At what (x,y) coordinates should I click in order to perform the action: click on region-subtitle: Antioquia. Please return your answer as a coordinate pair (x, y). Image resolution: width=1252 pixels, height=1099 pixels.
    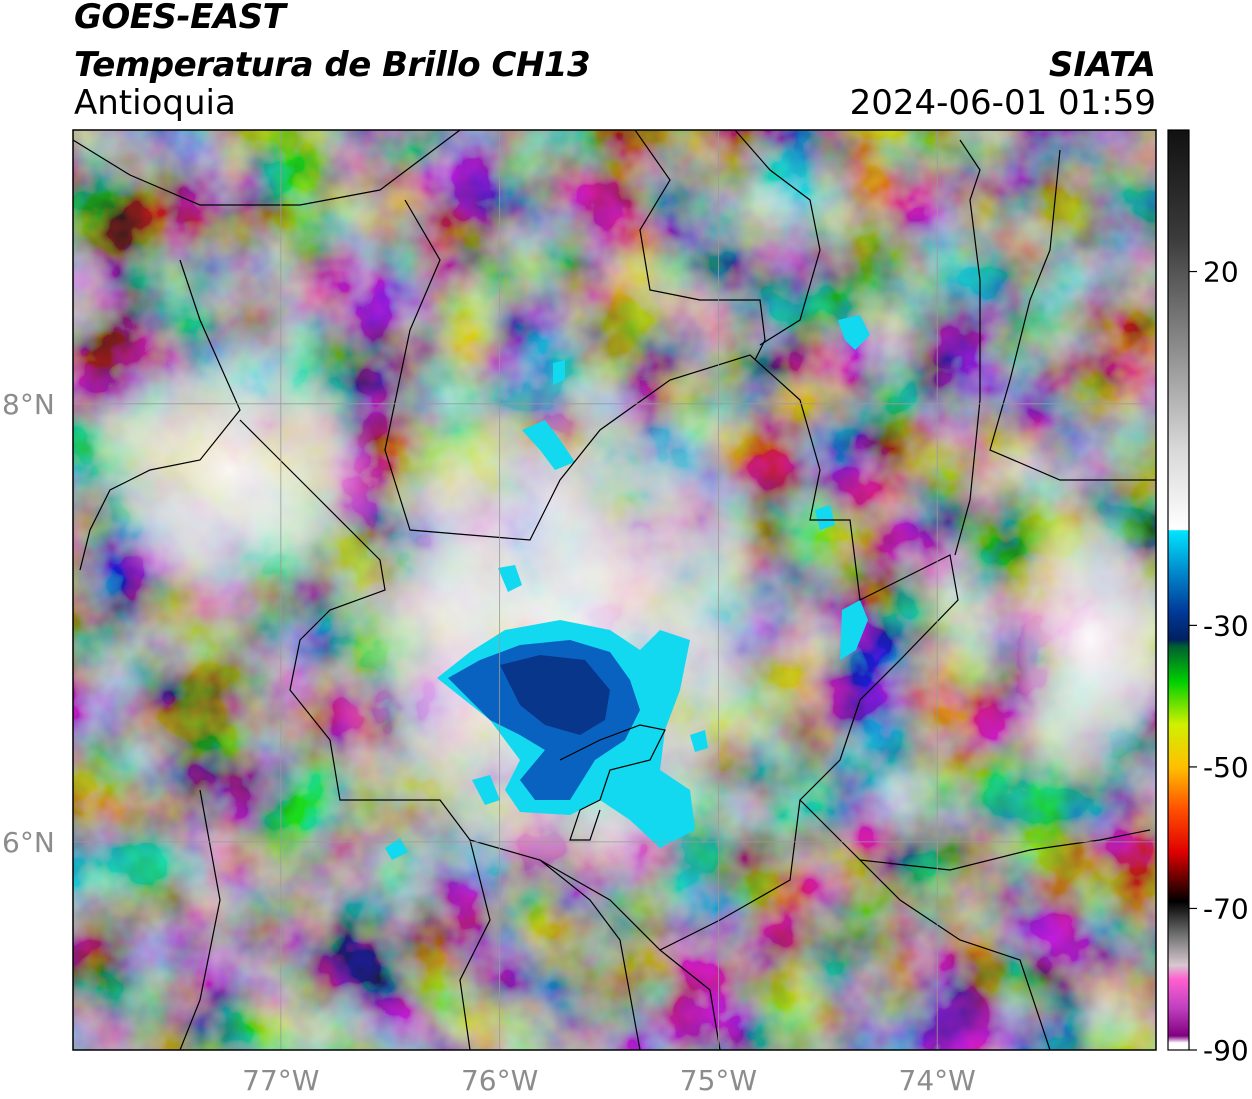
    Looking at the image, I should click on (155, 103).